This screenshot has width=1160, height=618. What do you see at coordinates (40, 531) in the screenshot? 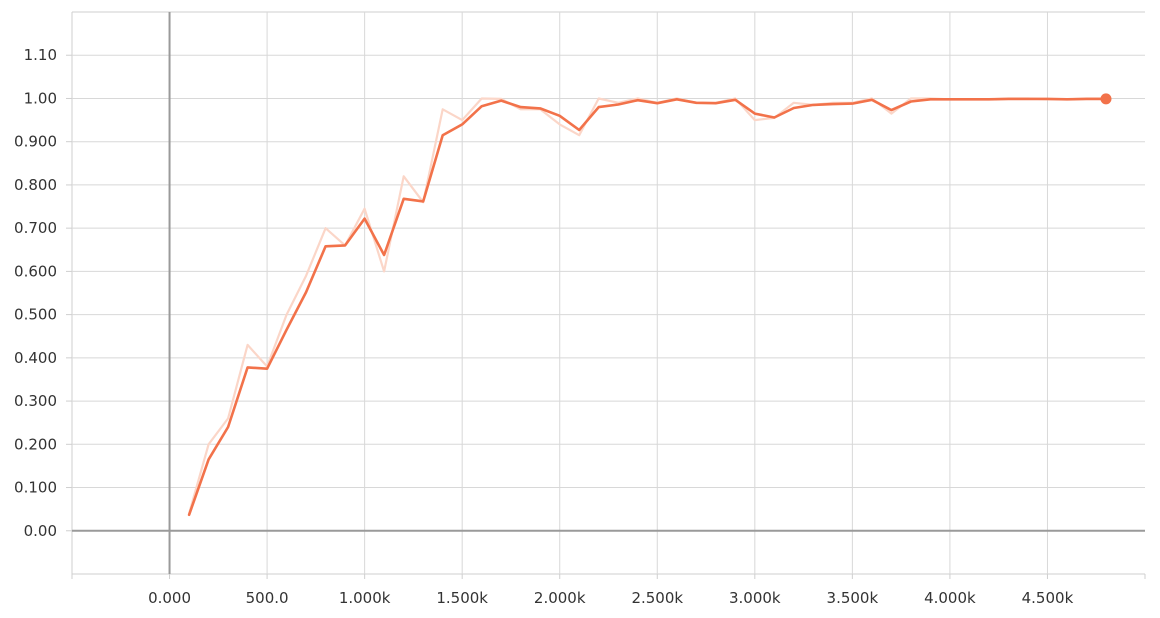
I see `y-tick-label: 0.00` at bounding box center [40, 531].